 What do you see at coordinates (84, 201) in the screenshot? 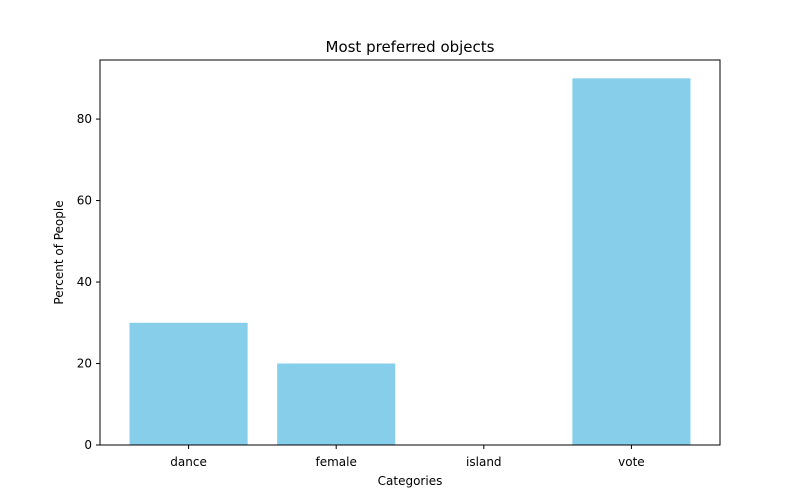
I see `y-tick-label: 60` at bounding box center [84, 201].